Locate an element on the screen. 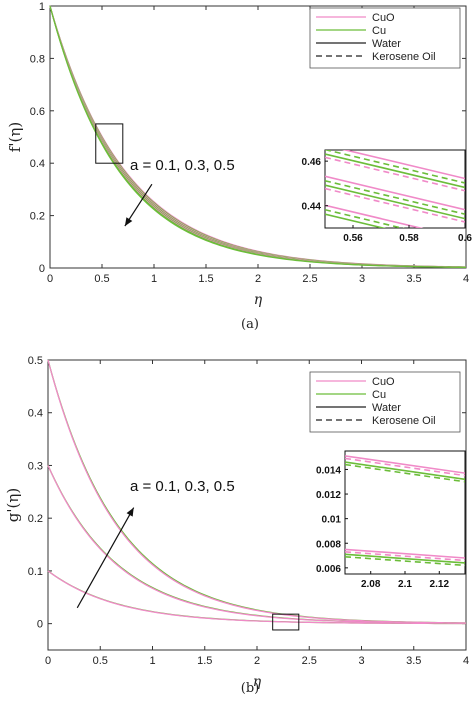  series-curve is located at coordinates (257, 597).